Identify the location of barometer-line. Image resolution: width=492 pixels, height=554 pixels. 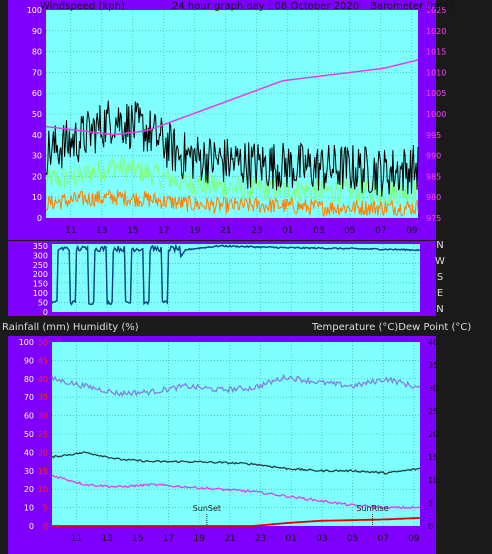
(232, 97).